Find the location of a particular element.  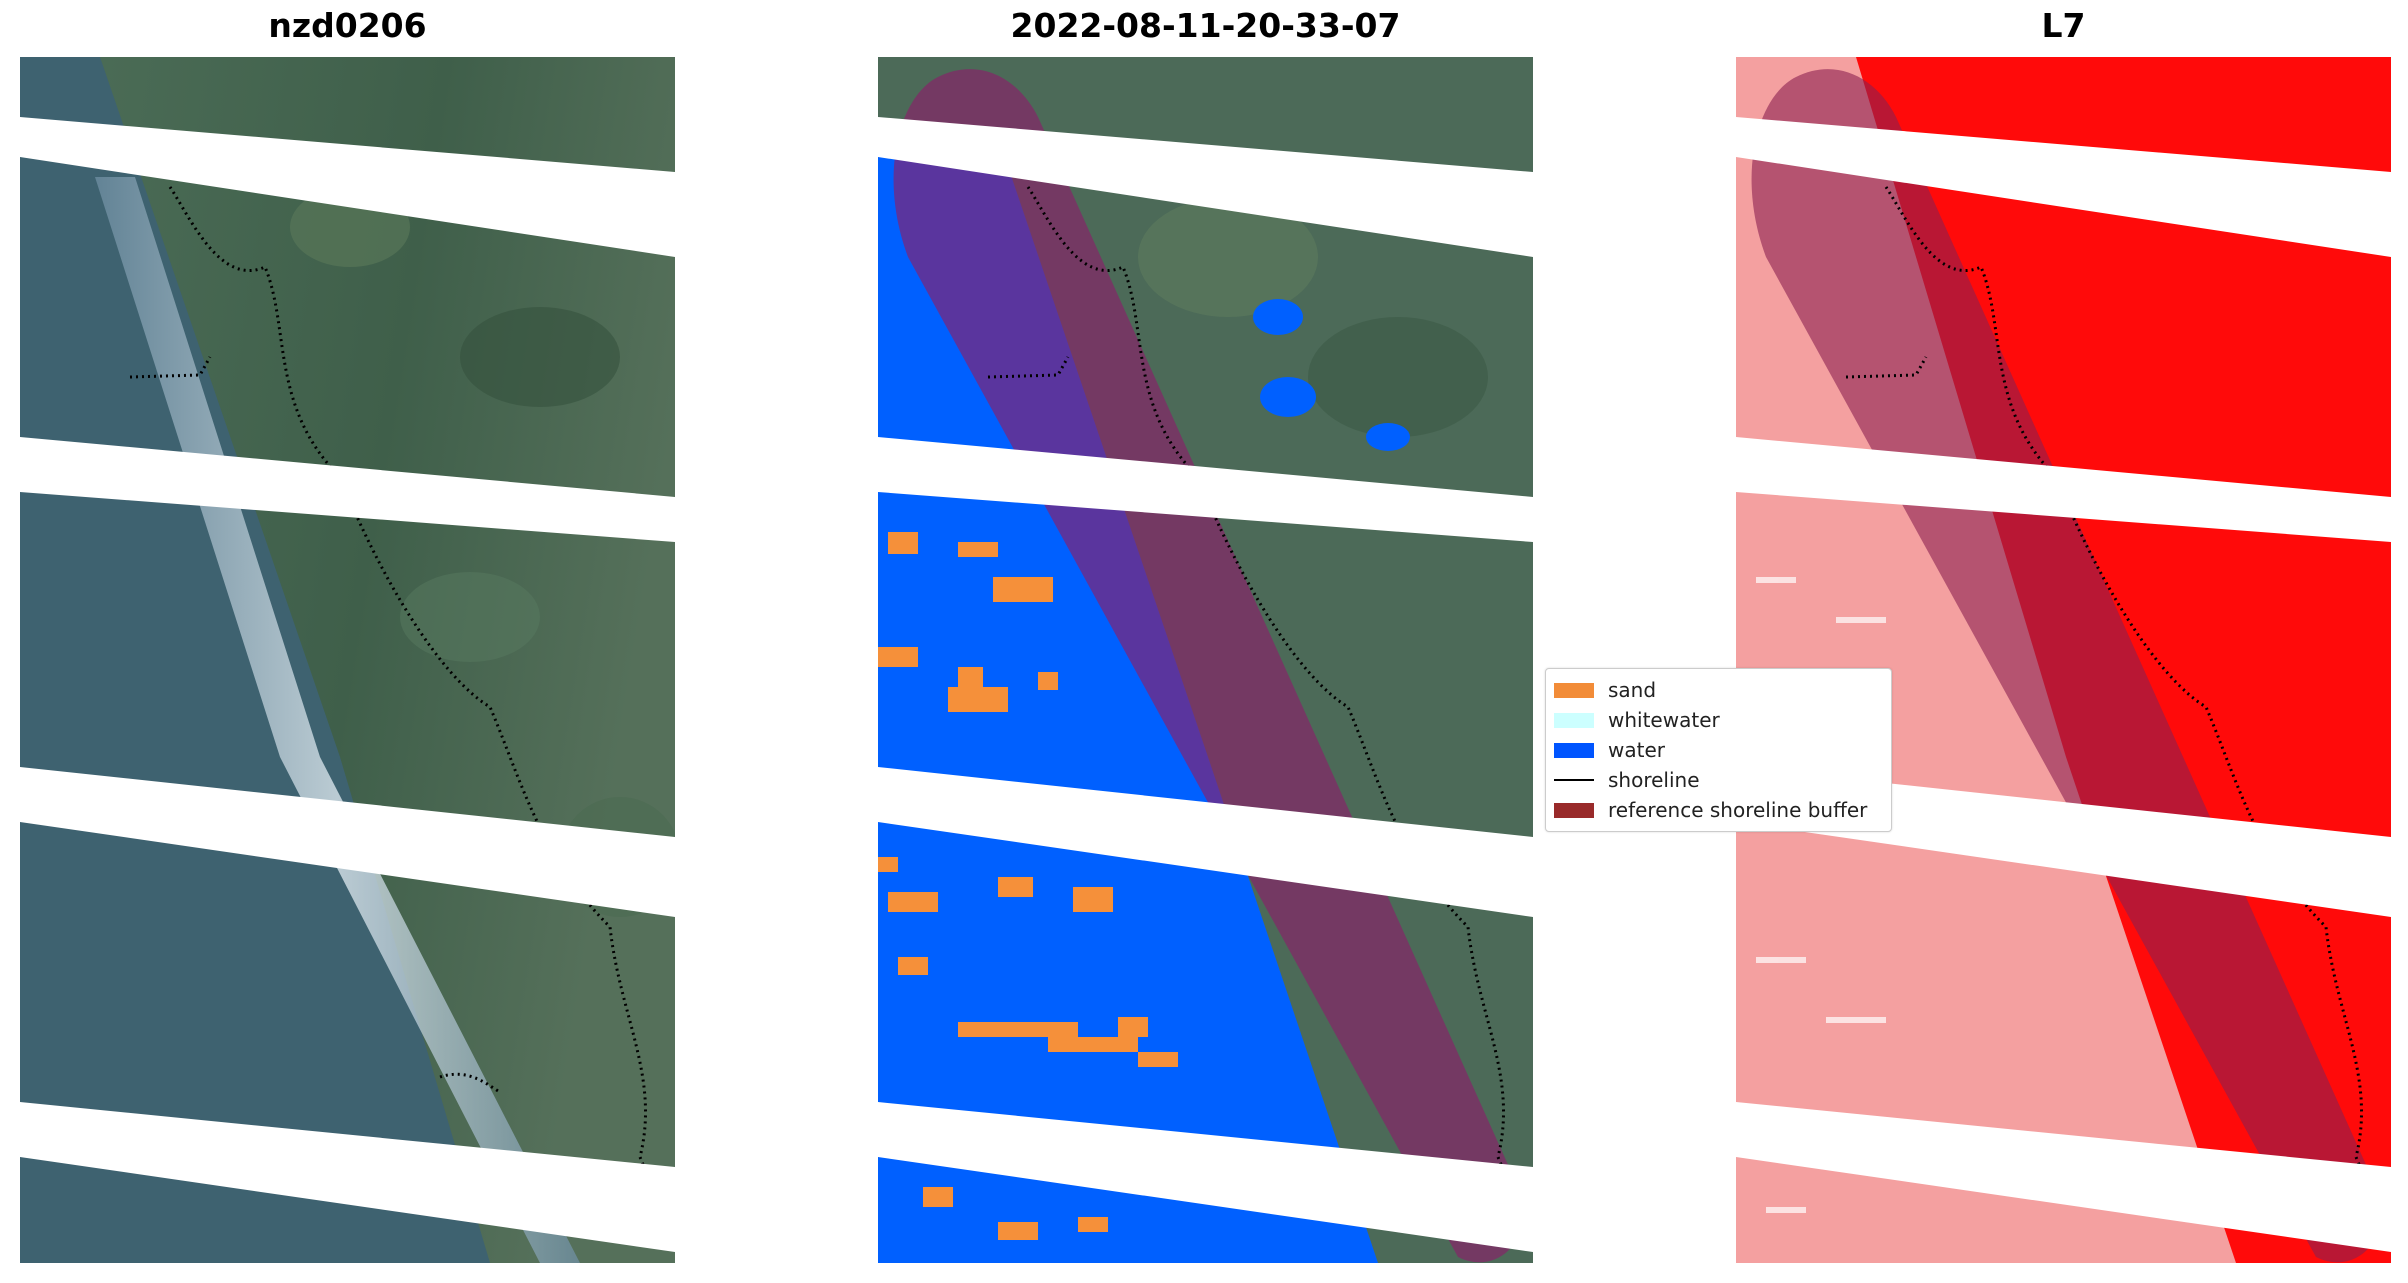

legend-item-sand: sand is located at coordinates (1605, 690).